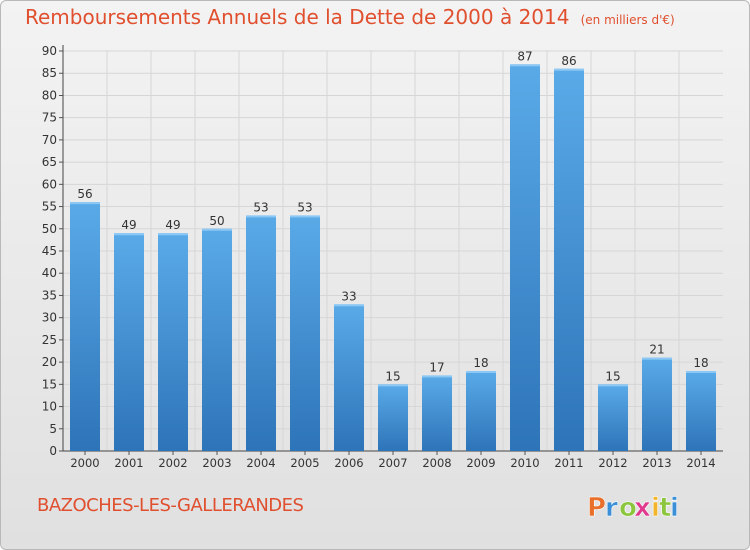 This screenshot has height=550, width=750. Describe the element at coordinates (49, 384) in the screenshot. I see `y-tick-label: 15` at that location.